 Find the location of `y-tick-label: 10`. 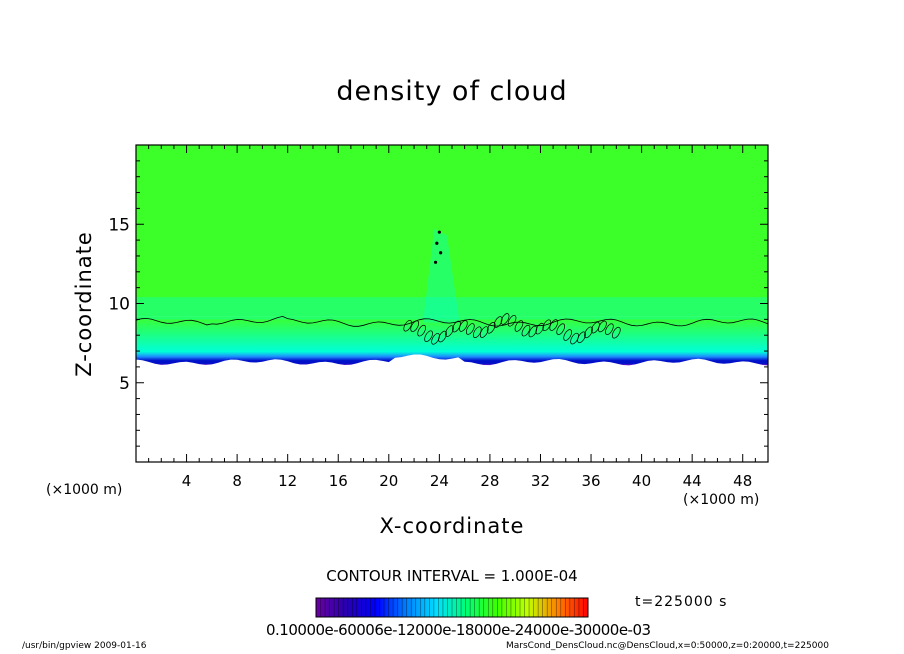

y-tick-label: 10 is located at coordinates (119, 305).